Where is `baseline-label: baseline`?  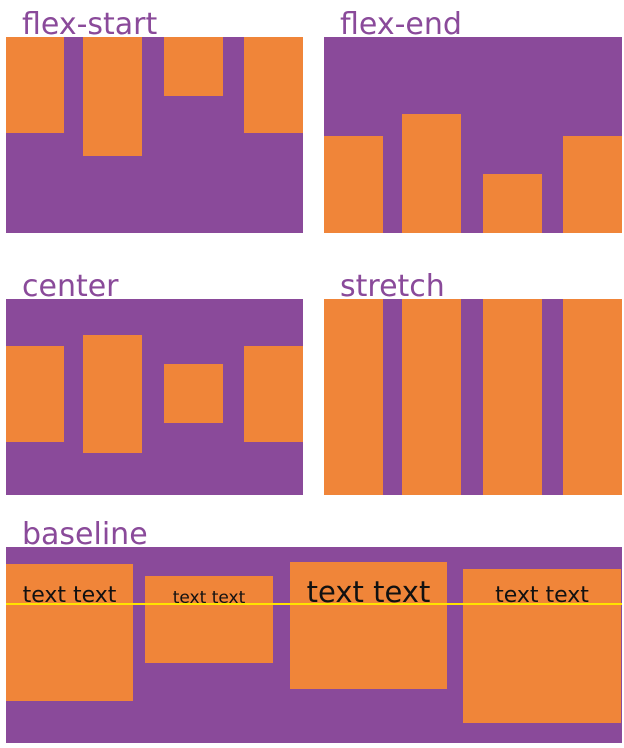 baseline-label: baseline is located at coordinates (85, 534).